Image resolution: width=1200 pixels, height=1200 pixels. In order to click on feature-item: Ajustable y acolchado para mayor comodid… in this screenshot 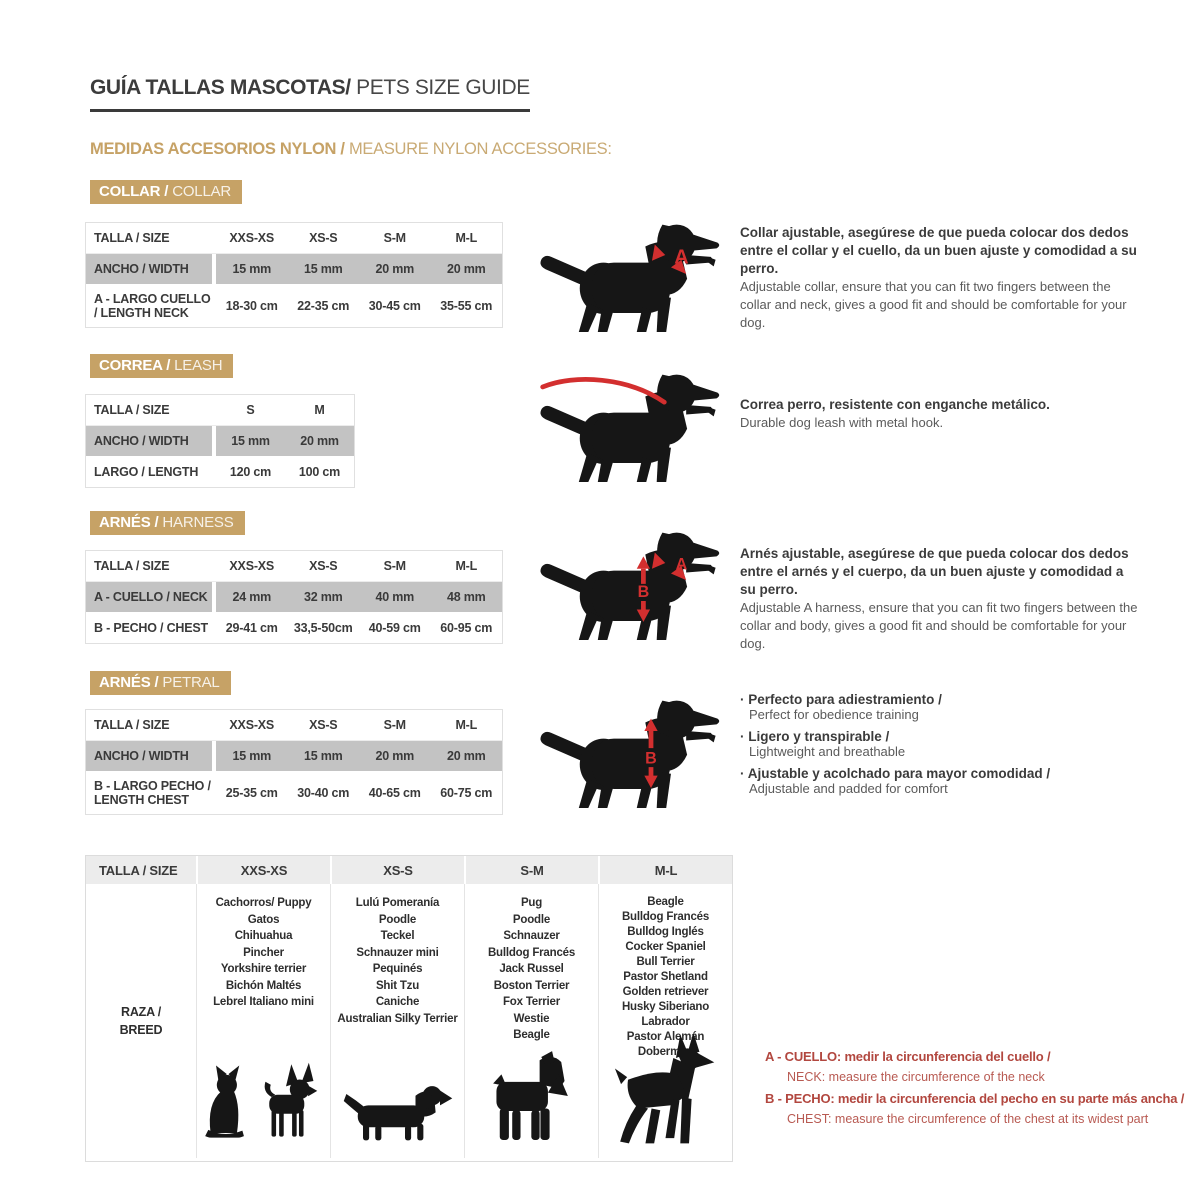, I will do `click(940, 781)`.